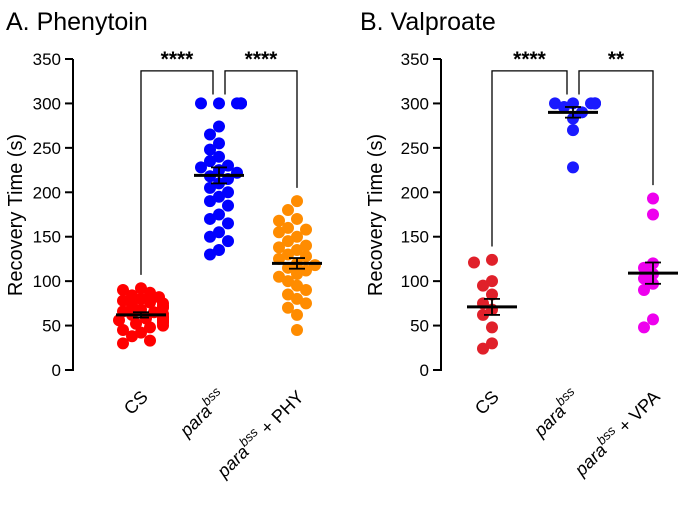 The height and width of the screenshot is (505, 699). Describe the element at coordinates (616, 59) in the screenshot. I see `significance-label: **` at that location.